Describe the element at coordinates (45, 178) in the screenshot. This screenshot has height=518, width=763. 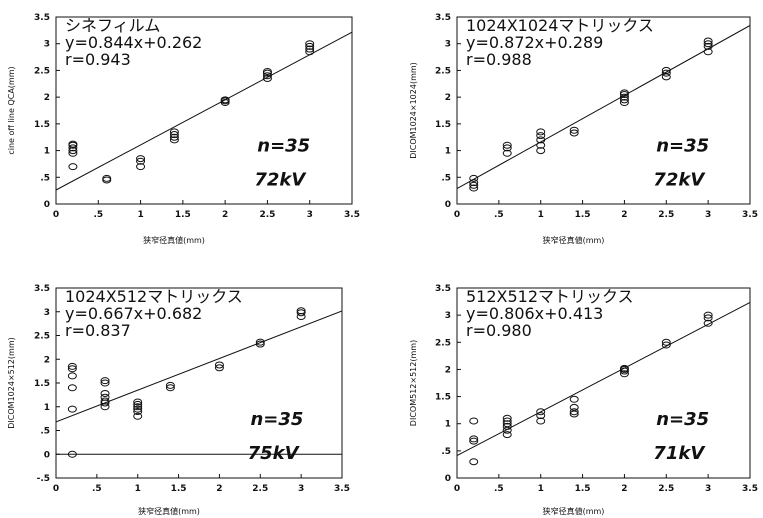
I see `y-tick-label: .5` at that location.